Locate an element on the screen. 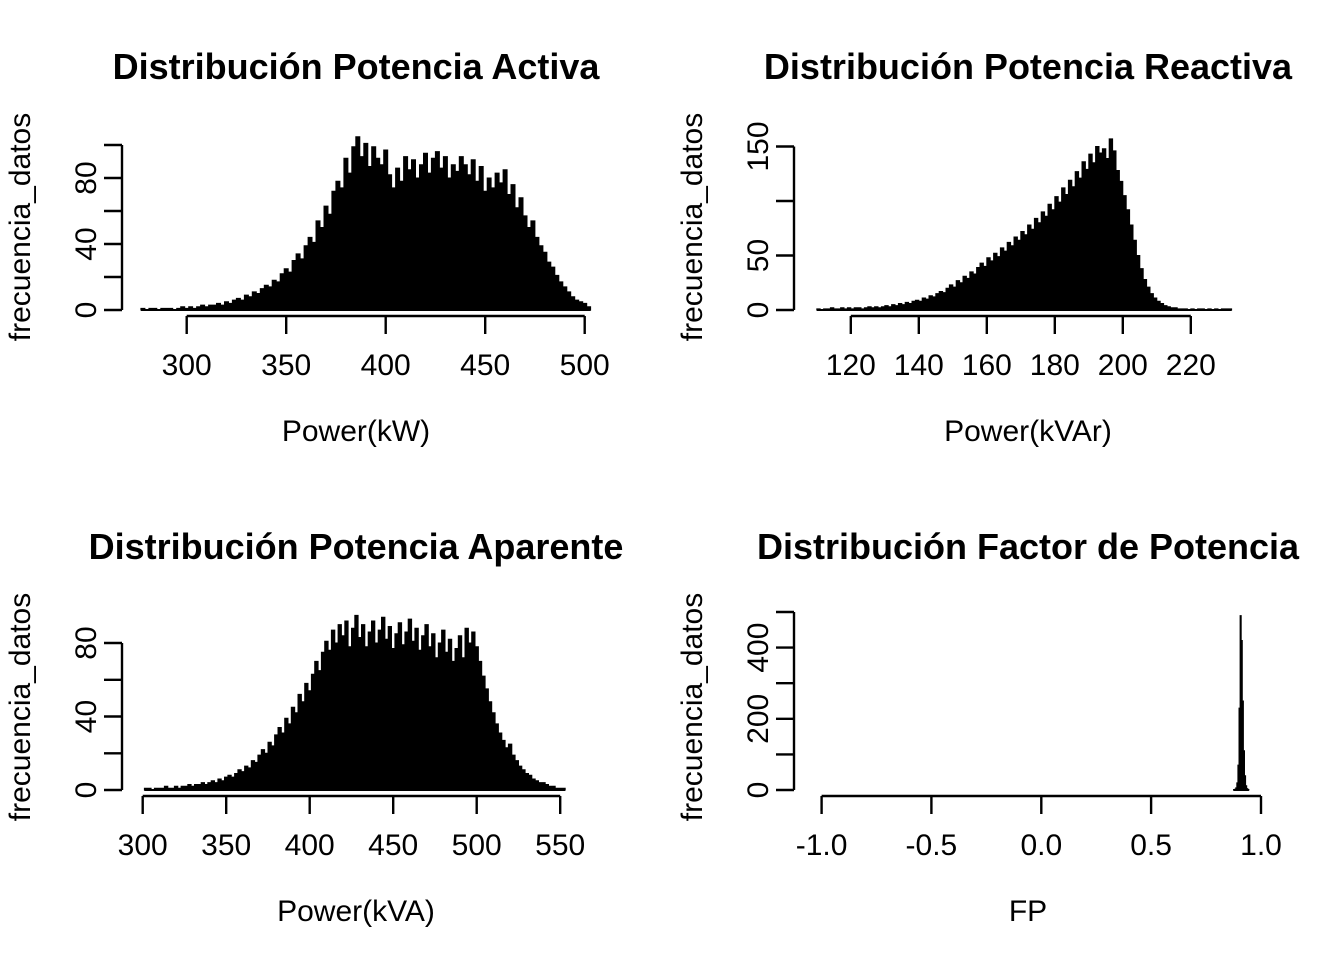  y-tick-label: 150 is located at coordinates (758, 146).